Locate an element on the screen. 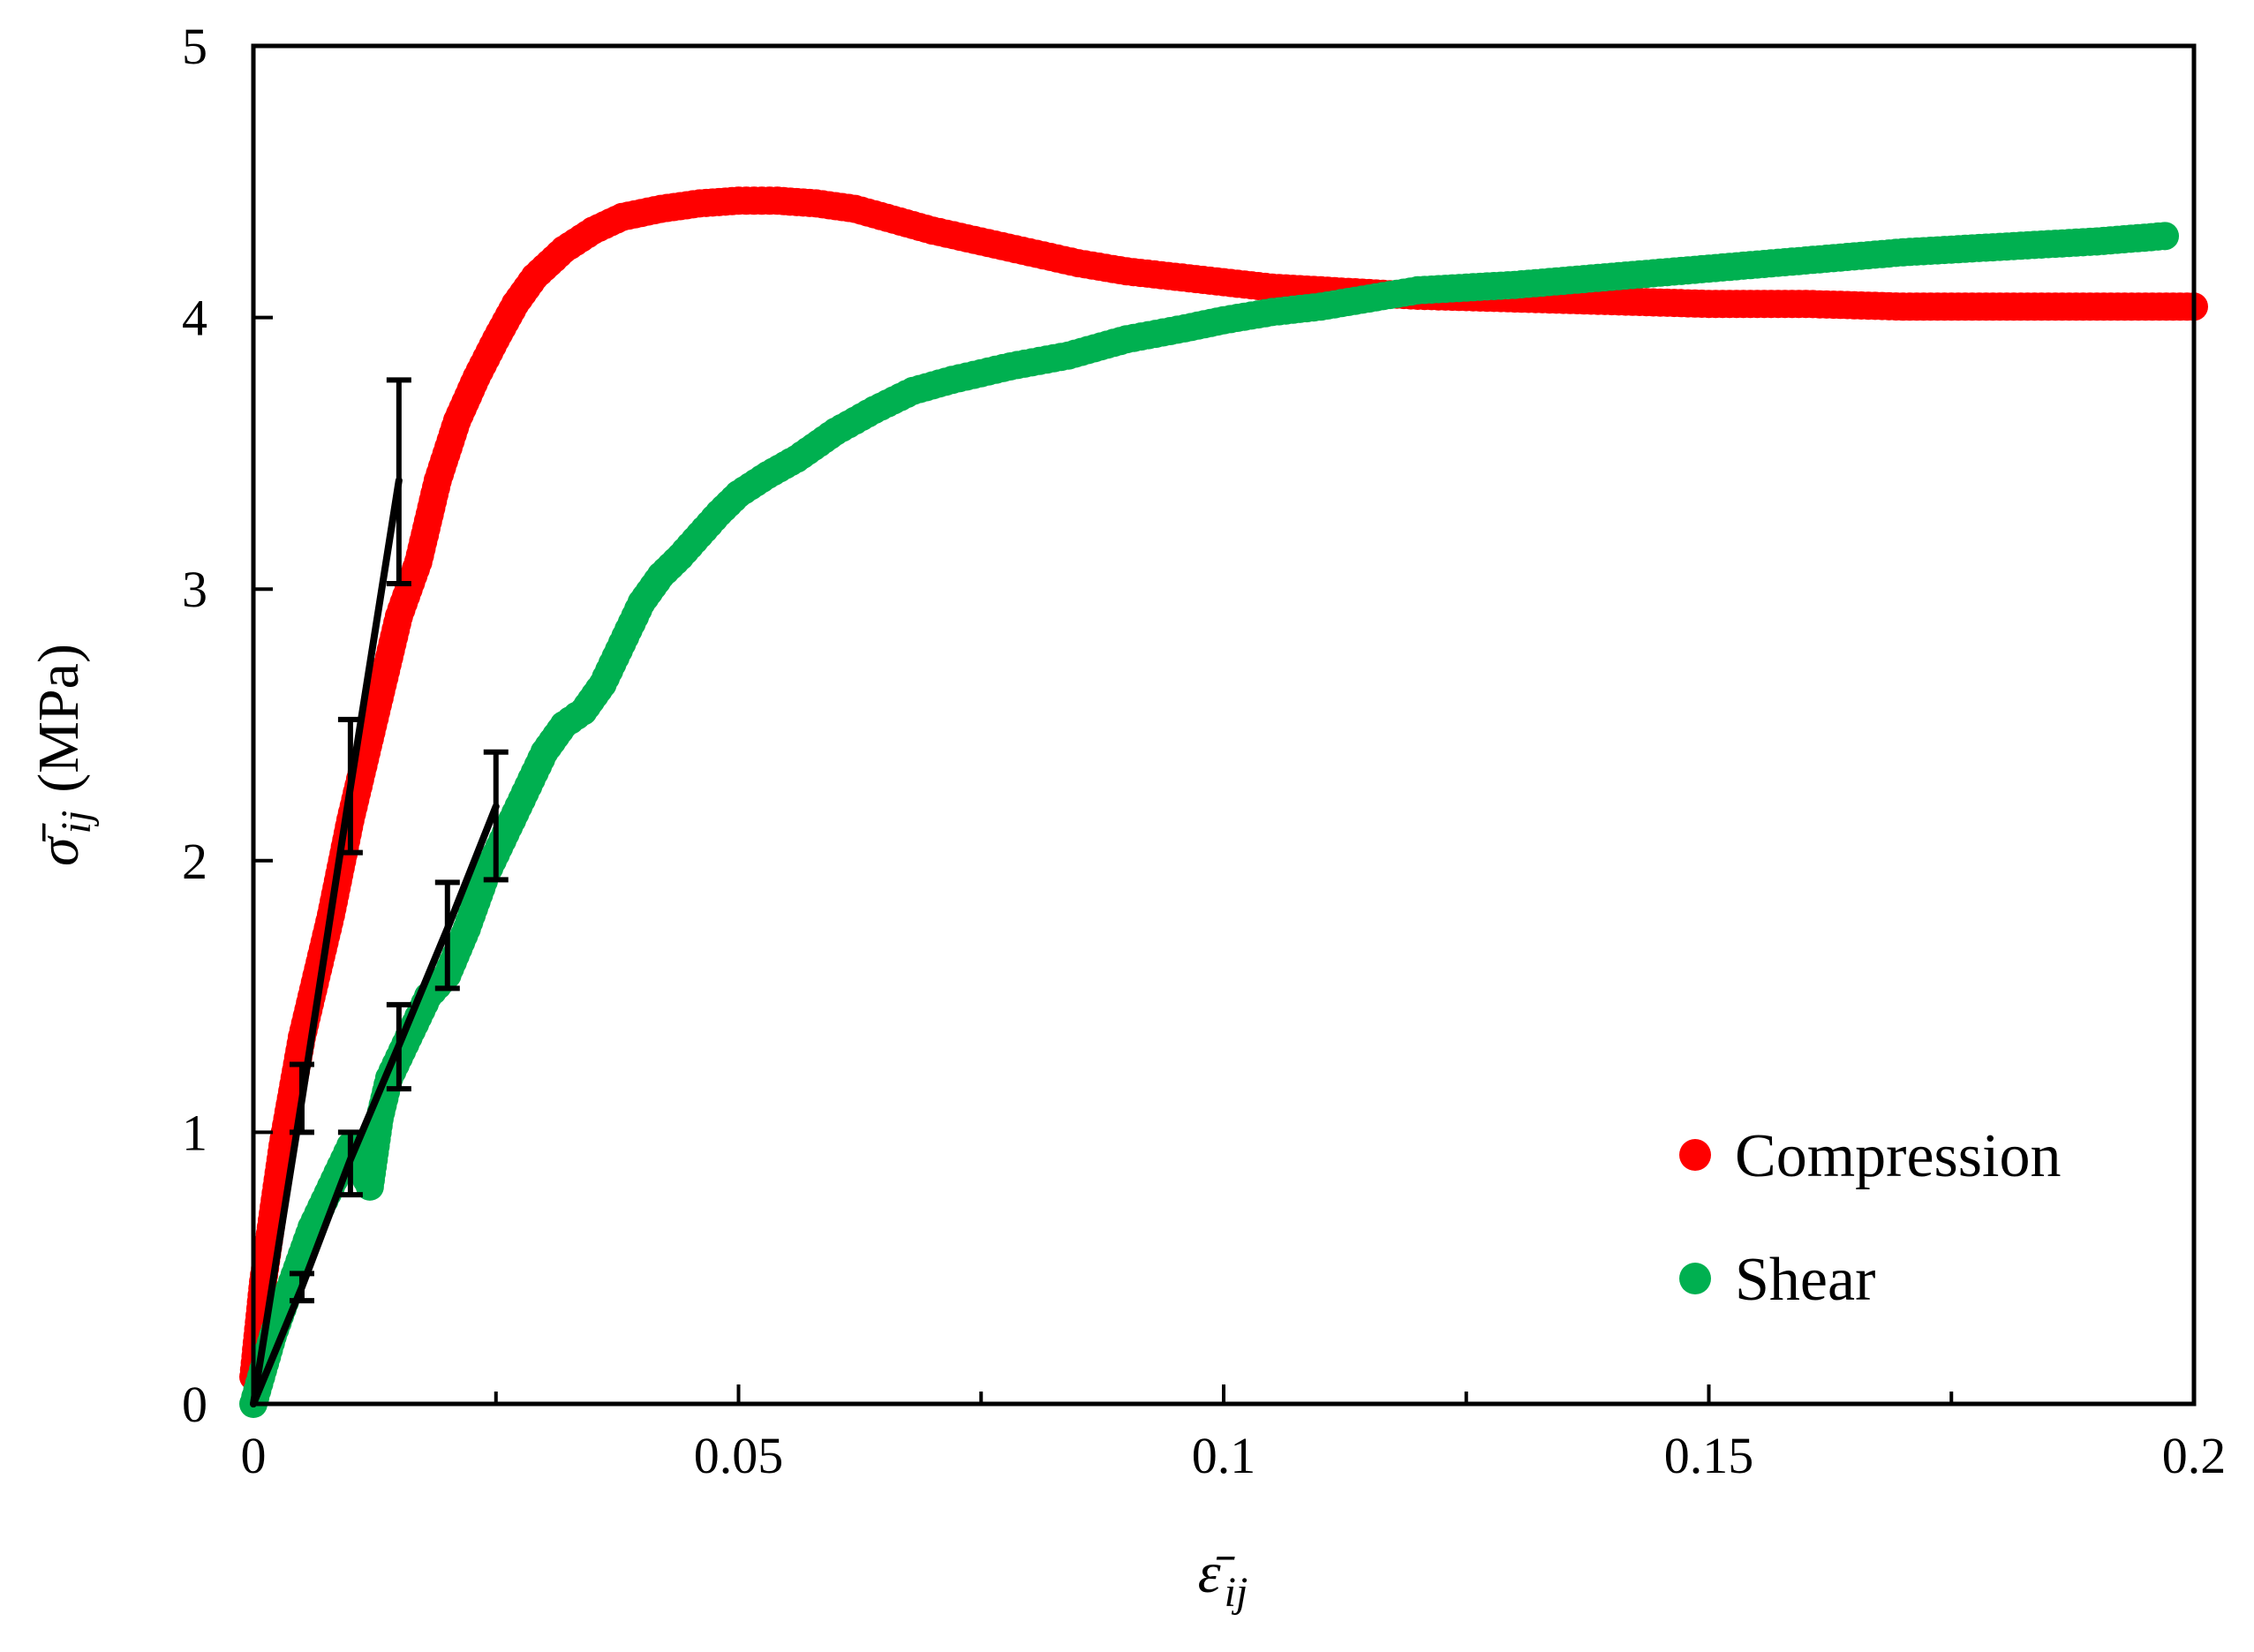 This screenshot has width=2254, height=1652. legend-marker-compression is located at coordinates (1695, 1155).